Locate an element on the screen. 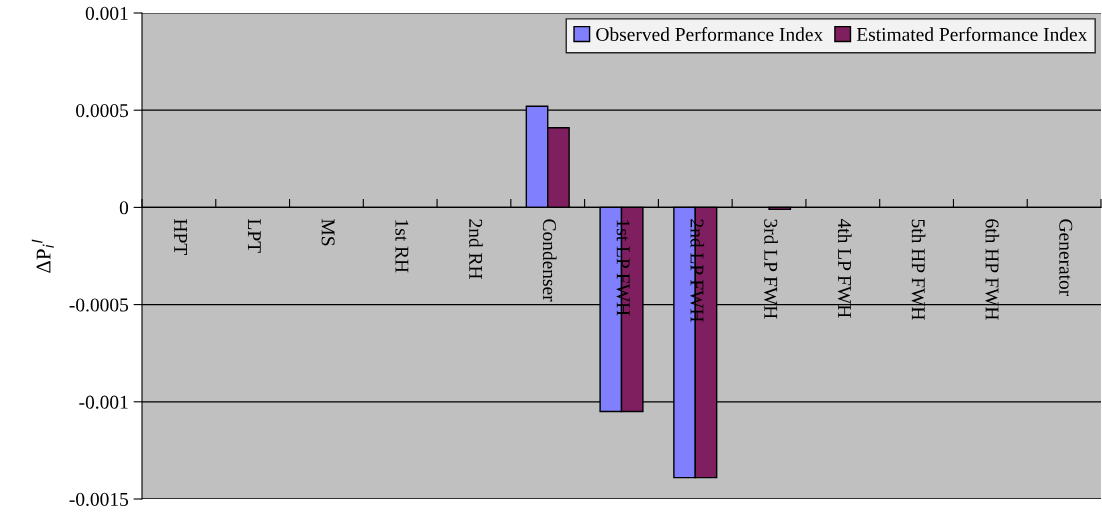 This screenshot has height=512, width=1102. x-tick-label: Condenser is located at coordinates (549, 260).